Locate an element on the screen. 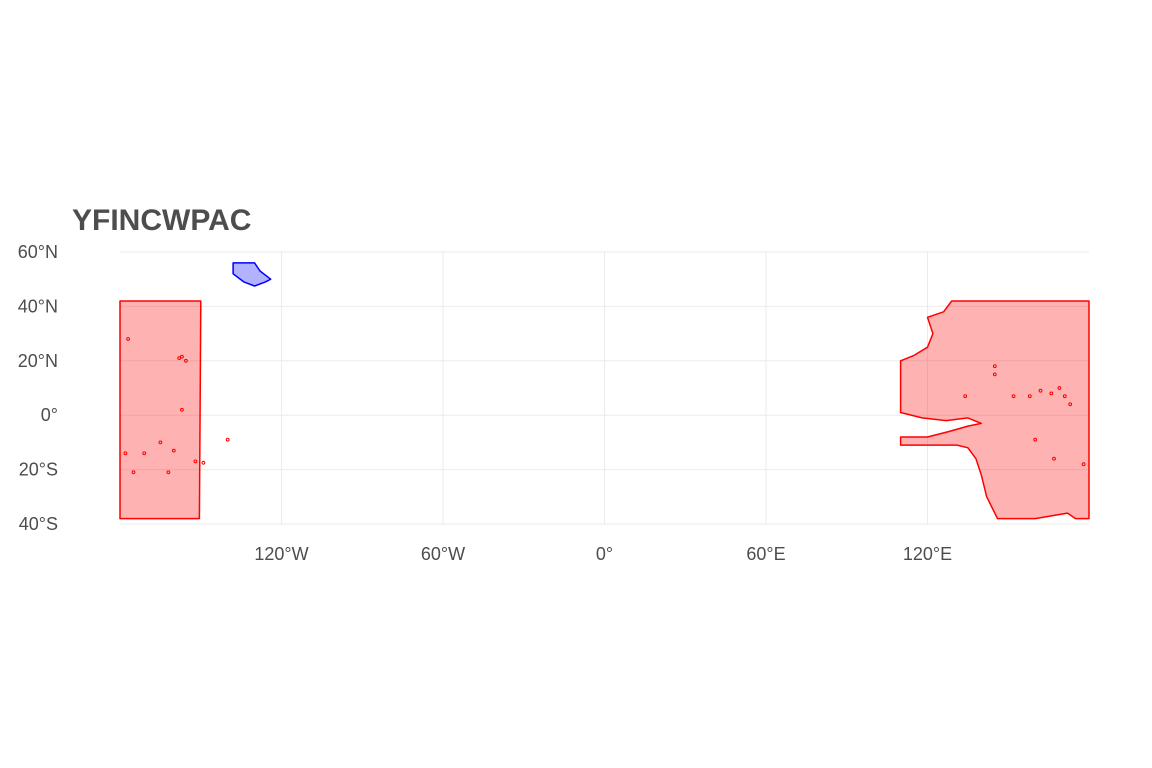  x-tick-label: 60°E is located at coordinates (765, 554).